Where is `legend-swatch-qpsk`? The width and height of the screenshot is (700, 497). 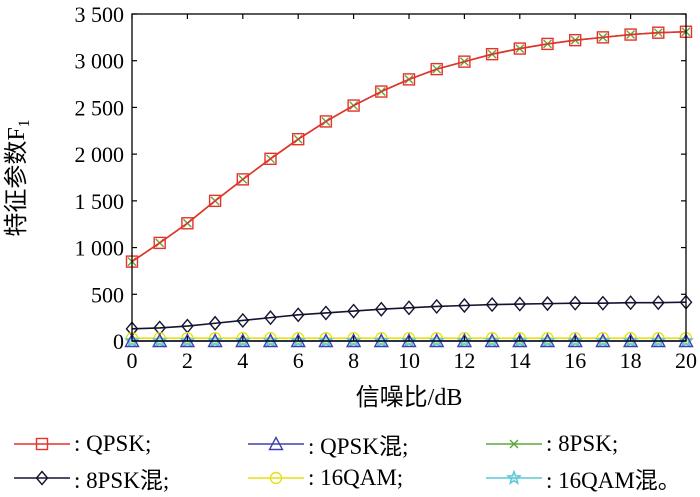 legend-swatch-qpsk is located at coordinates (42, 444).